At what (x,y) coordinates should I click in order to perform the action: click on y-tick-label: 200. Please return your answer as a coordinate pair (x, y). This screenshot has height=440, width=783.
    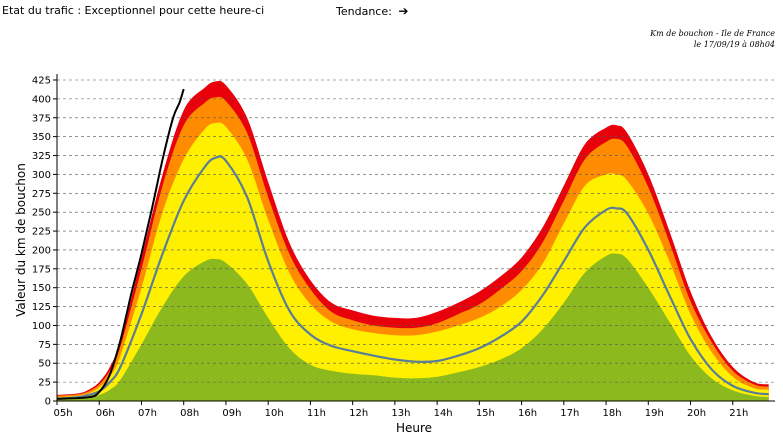
    Looking at the image, I should click on (41, 250).